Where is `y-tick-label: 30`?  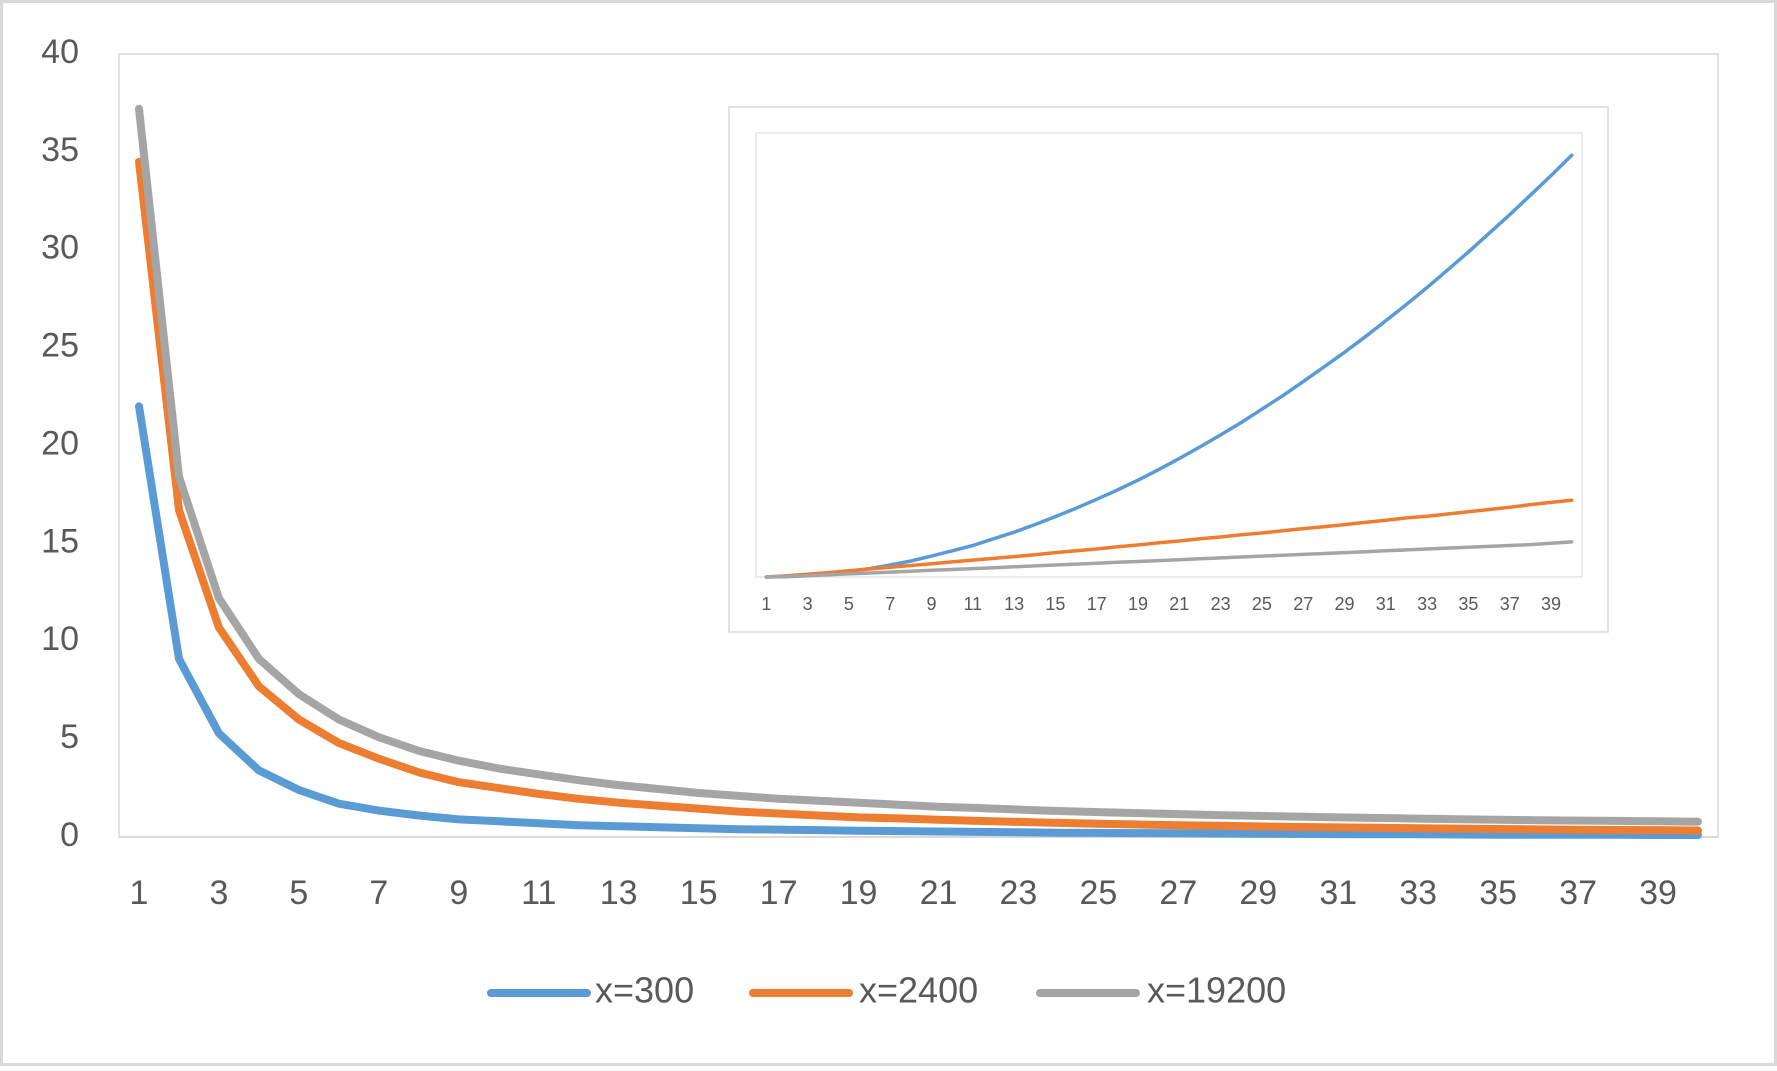 y-tick-label: 30 is located at coordinates (60, 248).